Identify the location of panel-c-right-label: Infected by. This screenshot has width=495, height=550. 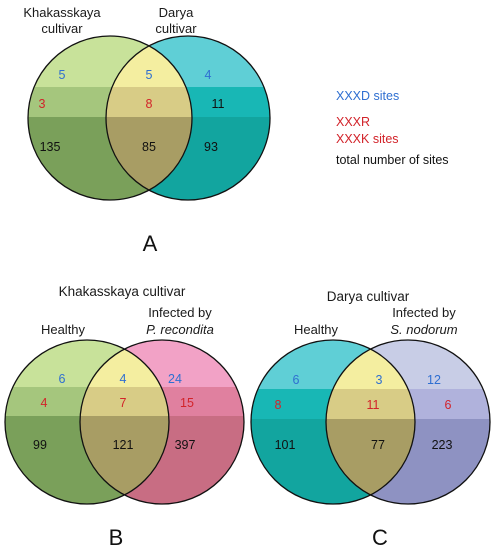
(424, 312).